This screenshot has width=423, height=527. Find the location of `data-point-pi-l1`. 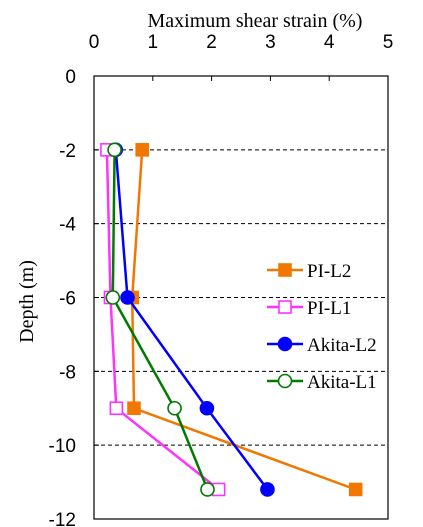

data-point-pi-l1 is located at coordinates (116, 408).